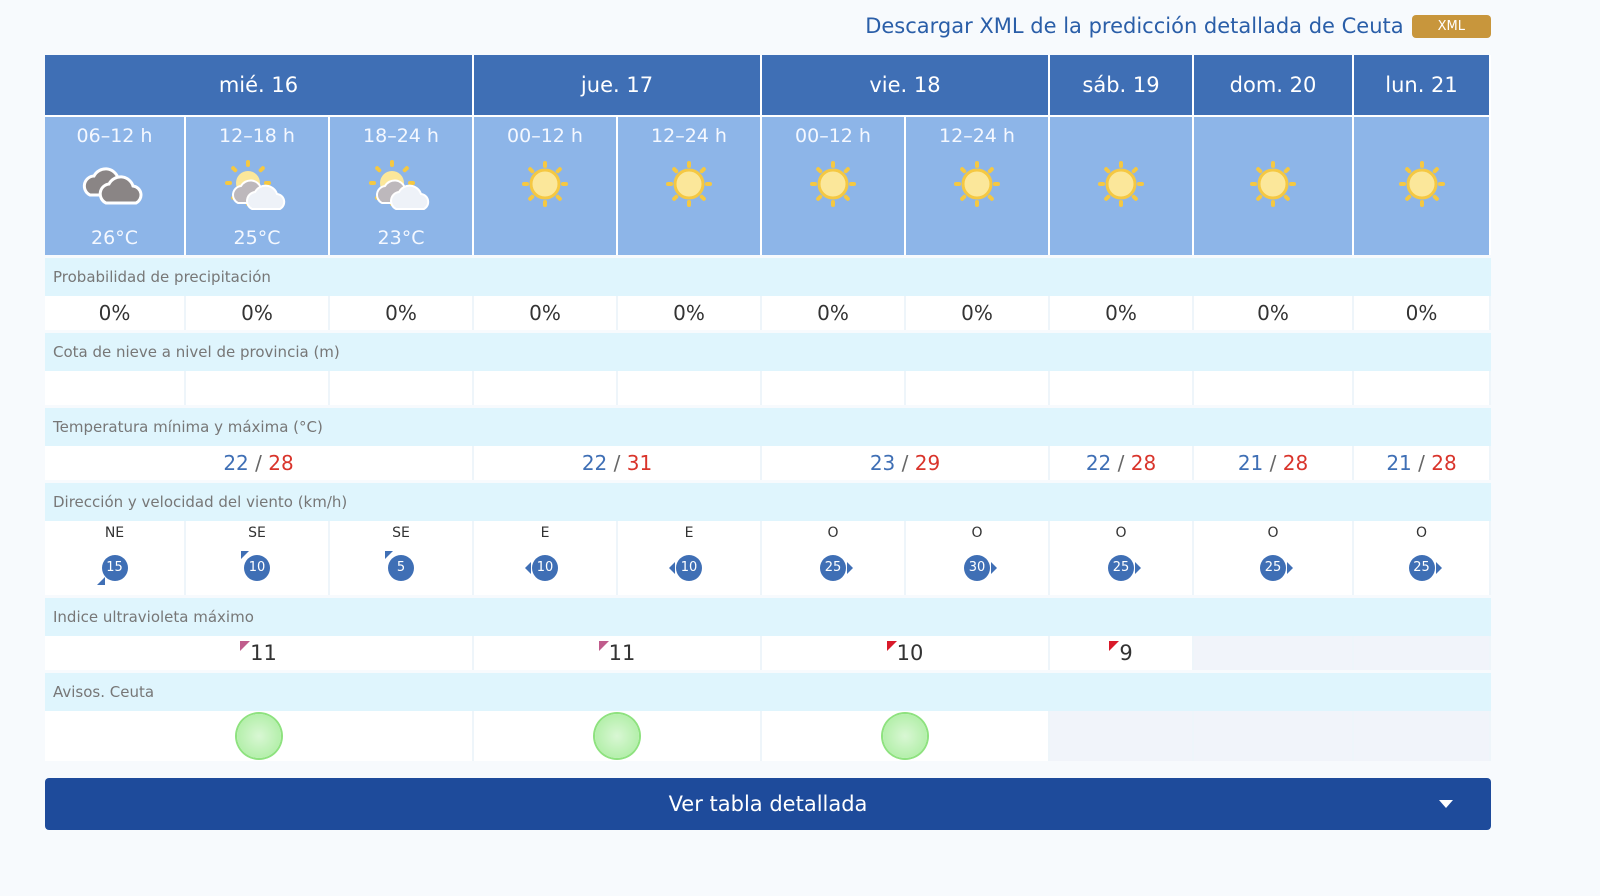 This screenshot has width=1600, height=896. What do you see at coordinates (1274, 463) in the screenshot?
I see `temp-range: 21 / 28` at bounding box center [1274, 463].